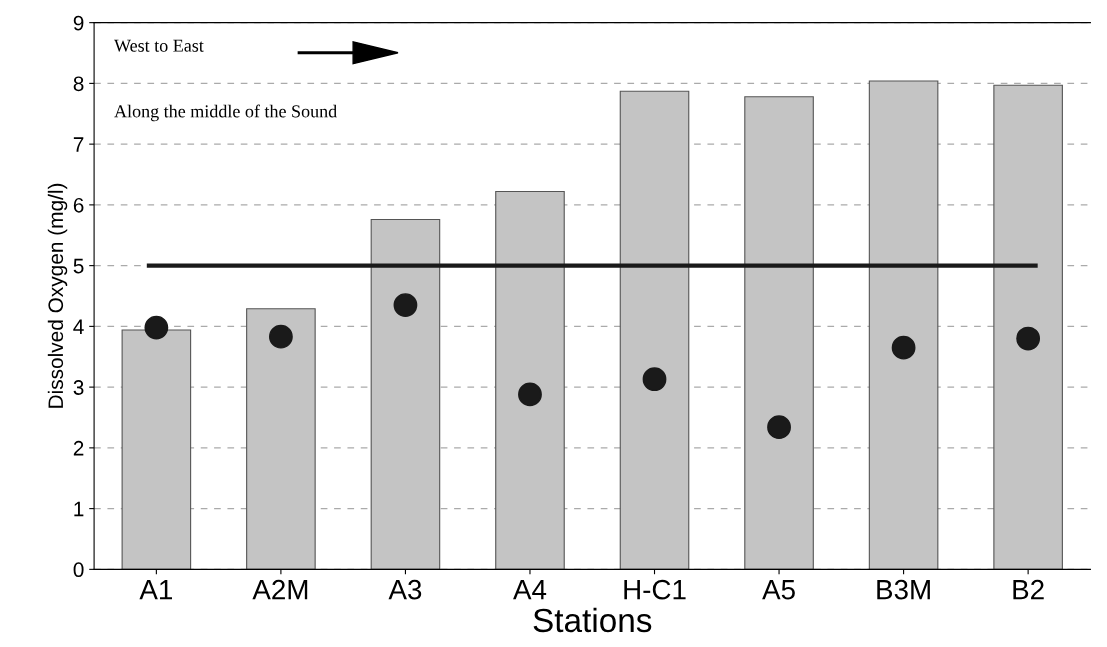 This screenshot has width=1107, height=647. I want to click on y-axis-title: Dissolved Oxygen (mg/l), so click(57, 295).